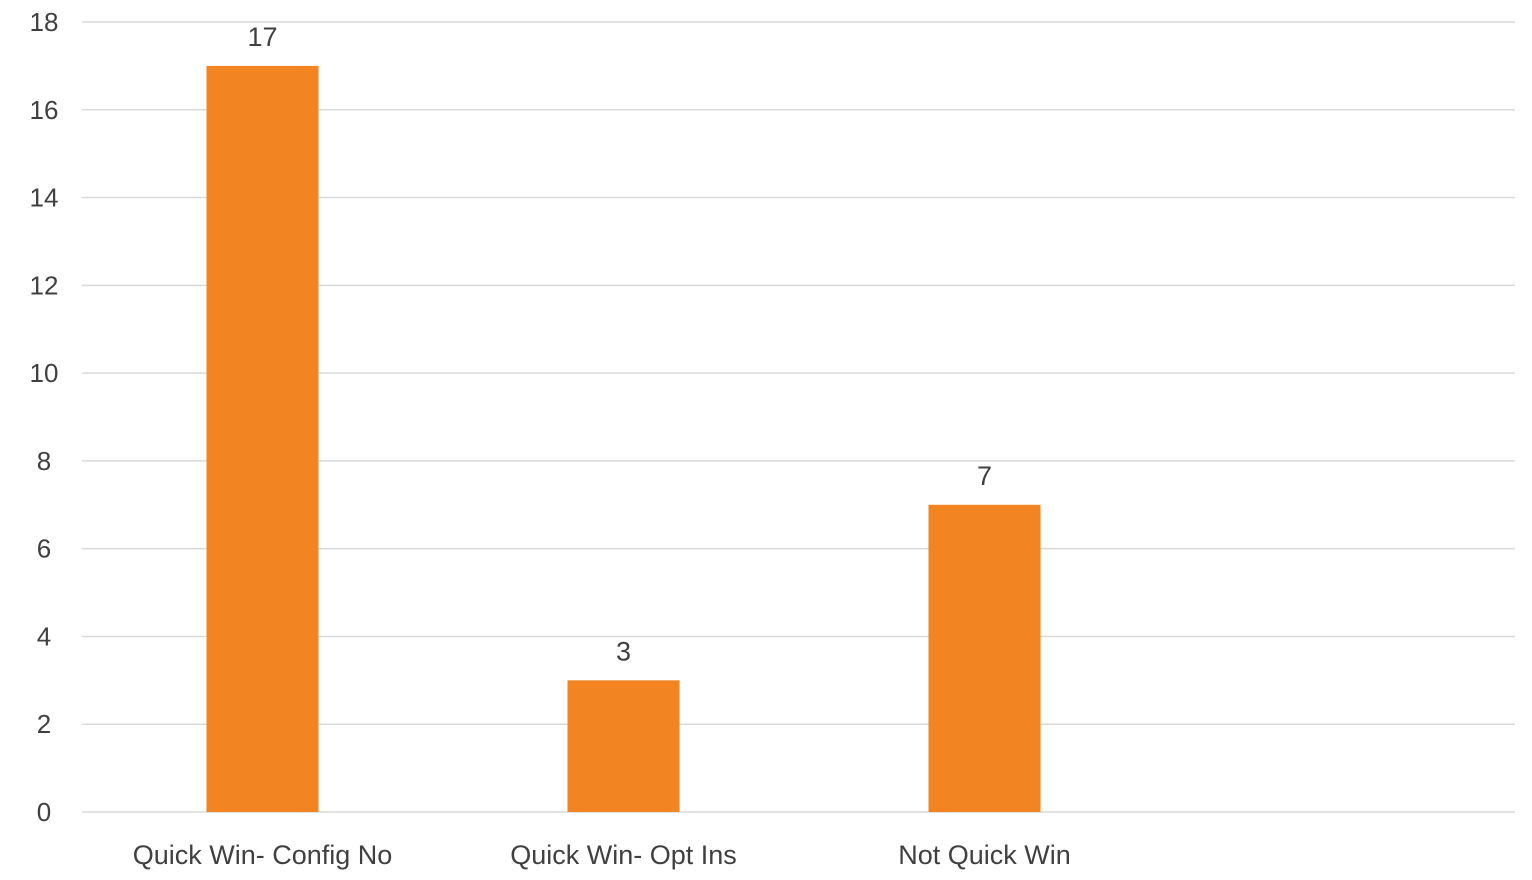  Describe the element at coordinates (984, 855) in the screenshot. I see `x-tick-label: Not Quick Win` at that location.